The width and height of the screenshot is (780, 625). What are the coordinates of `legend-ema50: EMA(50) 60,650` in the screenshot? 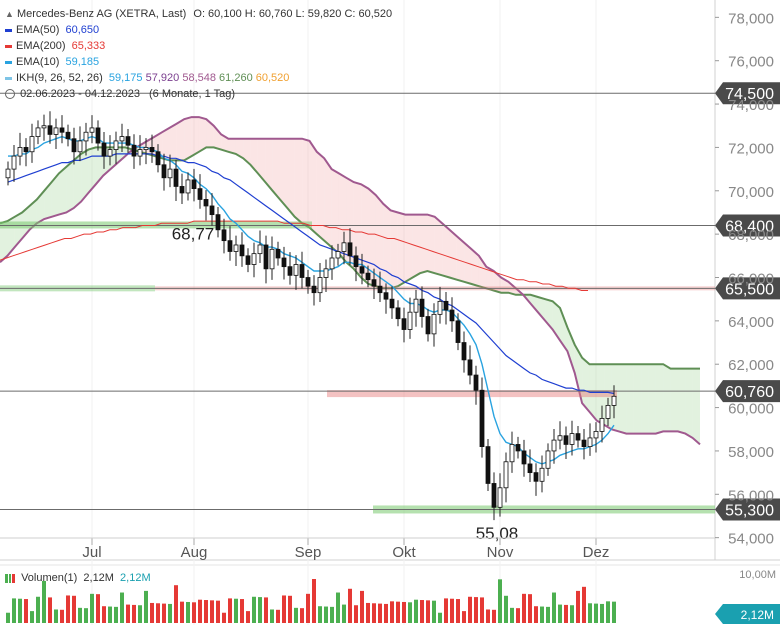 It's located at (198, 30).